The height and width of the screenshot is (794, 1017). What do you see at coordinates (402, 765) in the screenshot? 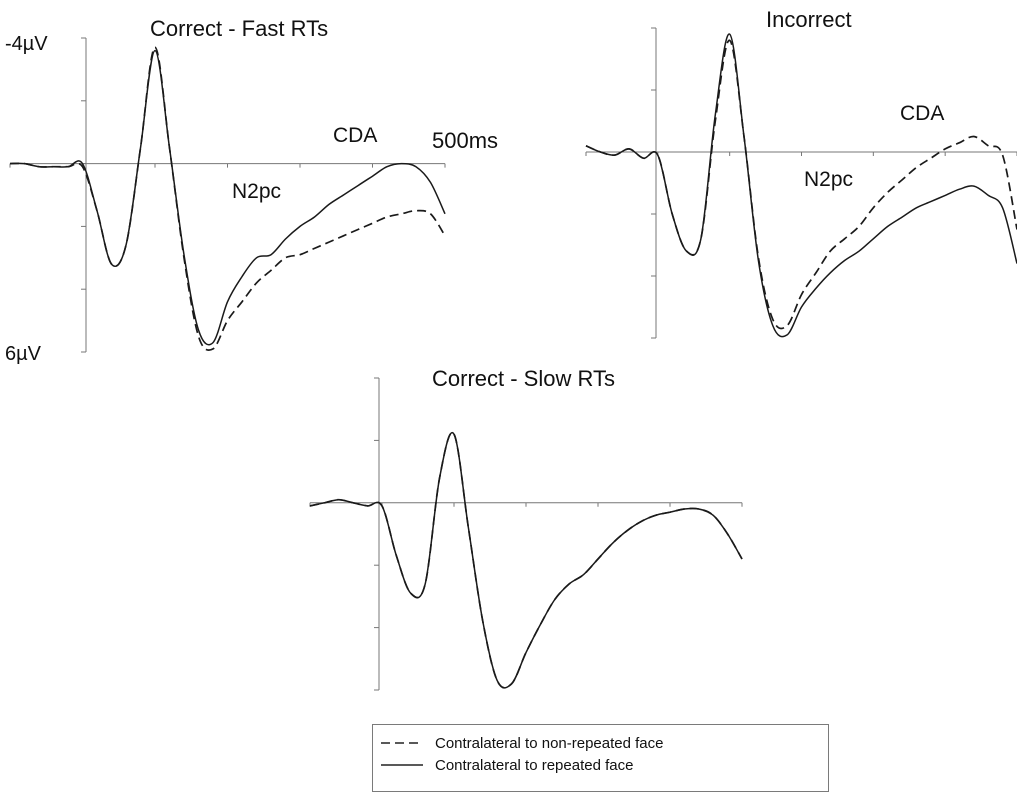
I see `solid-line-swatch` at bounding box center [402, 765].